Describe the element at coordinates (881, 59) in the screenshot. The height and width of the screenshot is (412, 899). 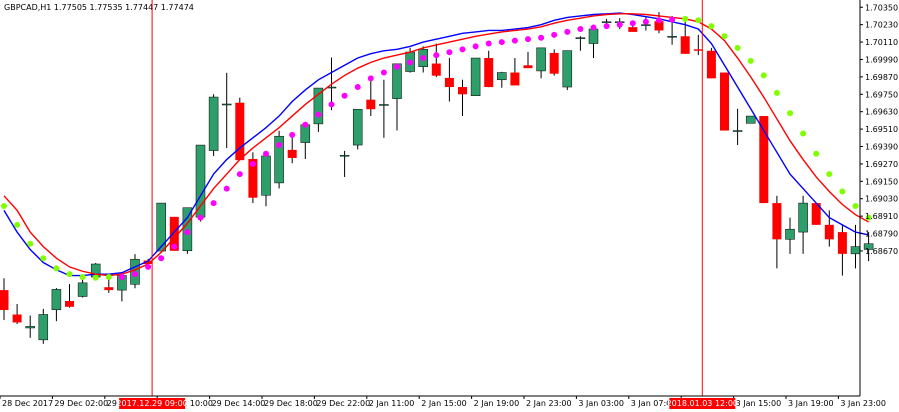
I see `y-tick-label-3: 1.69990` at that location.